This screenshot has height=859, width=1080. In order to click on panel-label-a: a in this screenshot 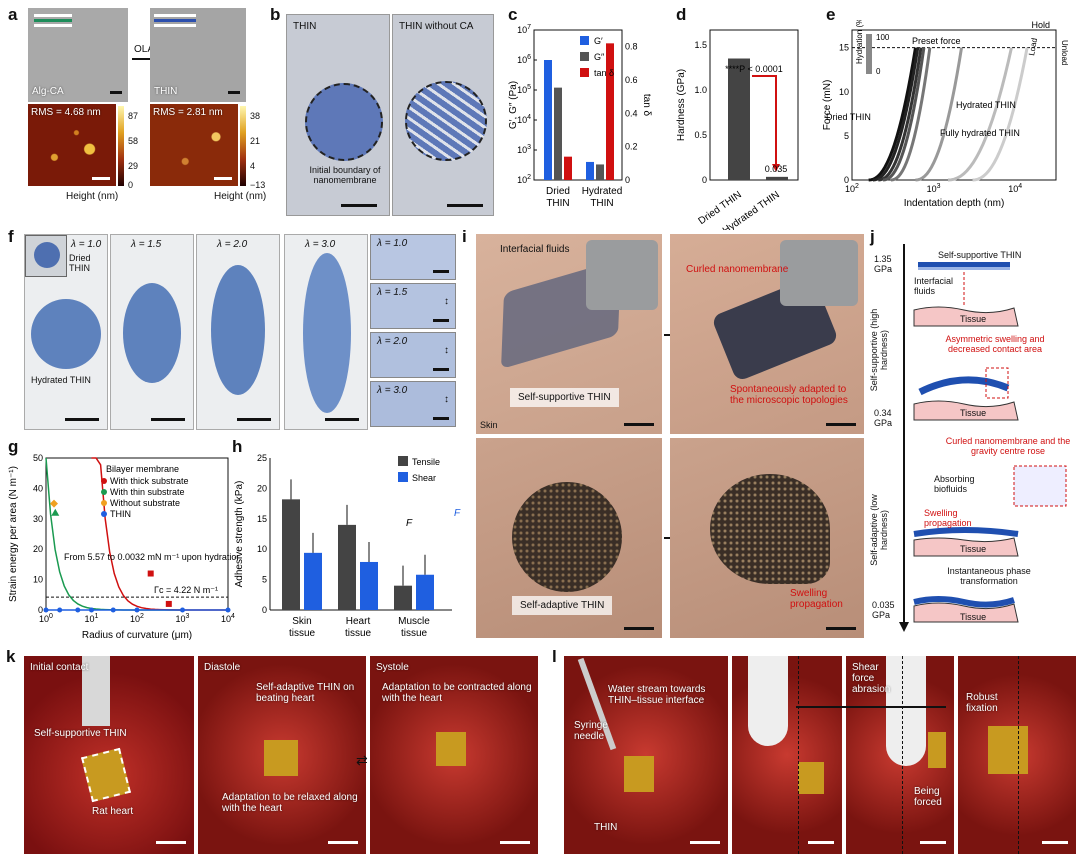, I will do `click(13, 14)`.